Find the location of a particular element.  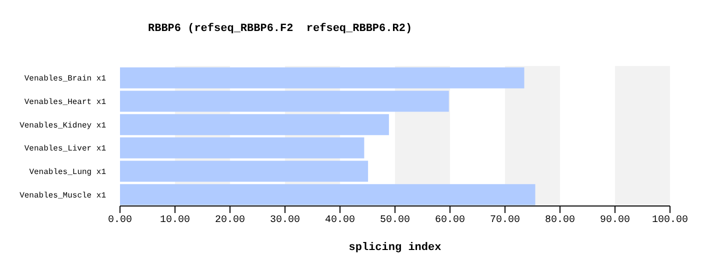

x-tick-label: 60.00 is located at coordinates (450, 220).